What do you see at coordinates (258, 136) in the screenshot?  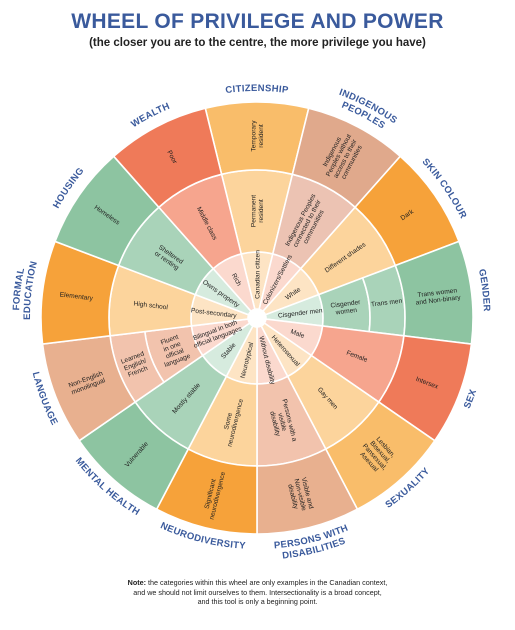 I see `citizenship-outer-label: Temporaryresident` at bounding box center [258, 136].